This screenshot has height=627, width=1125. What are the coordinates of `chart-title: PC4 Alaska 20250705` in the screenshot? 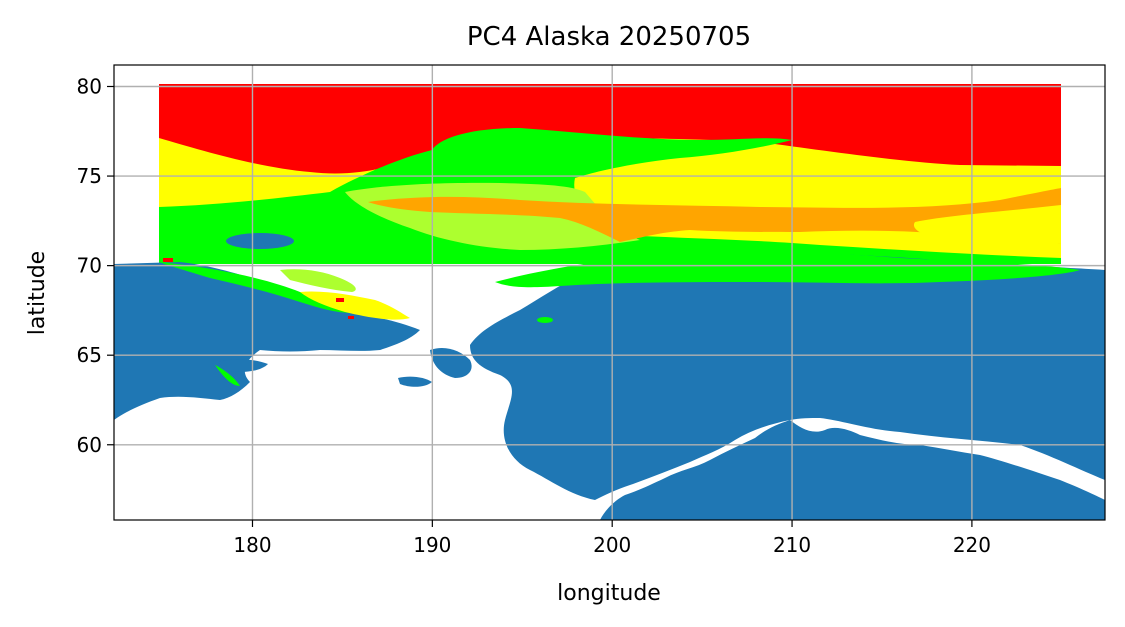 It's located at (609, 37).